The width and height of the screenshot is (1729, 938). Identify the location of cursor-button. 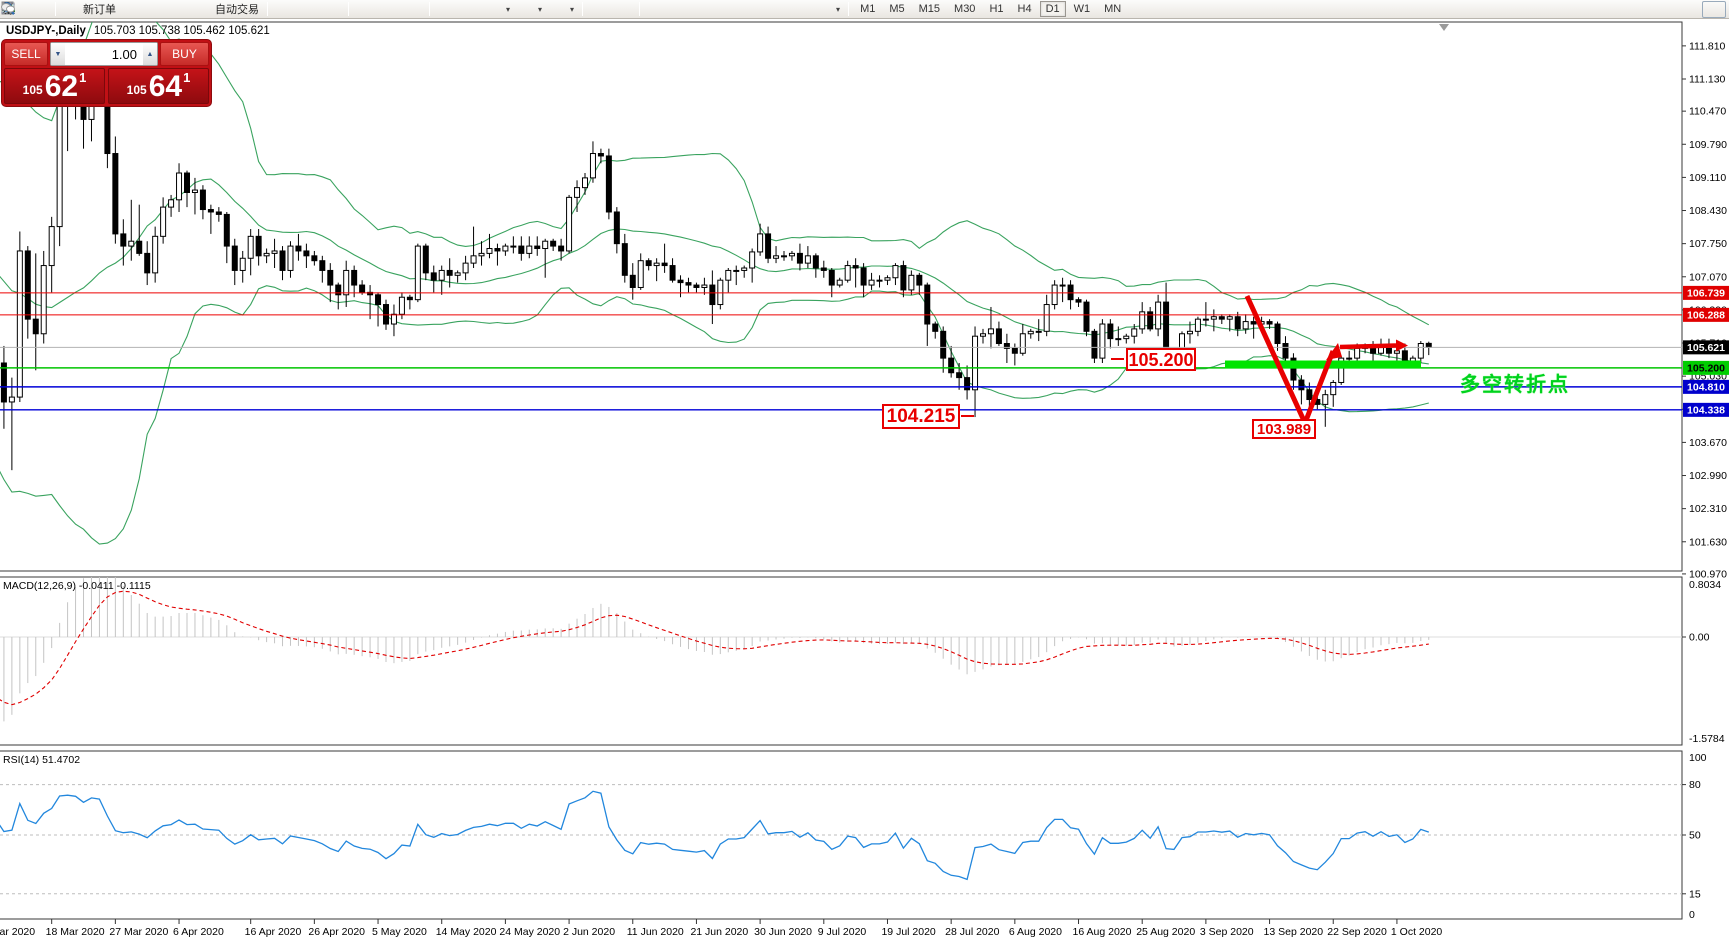
(307, 9).